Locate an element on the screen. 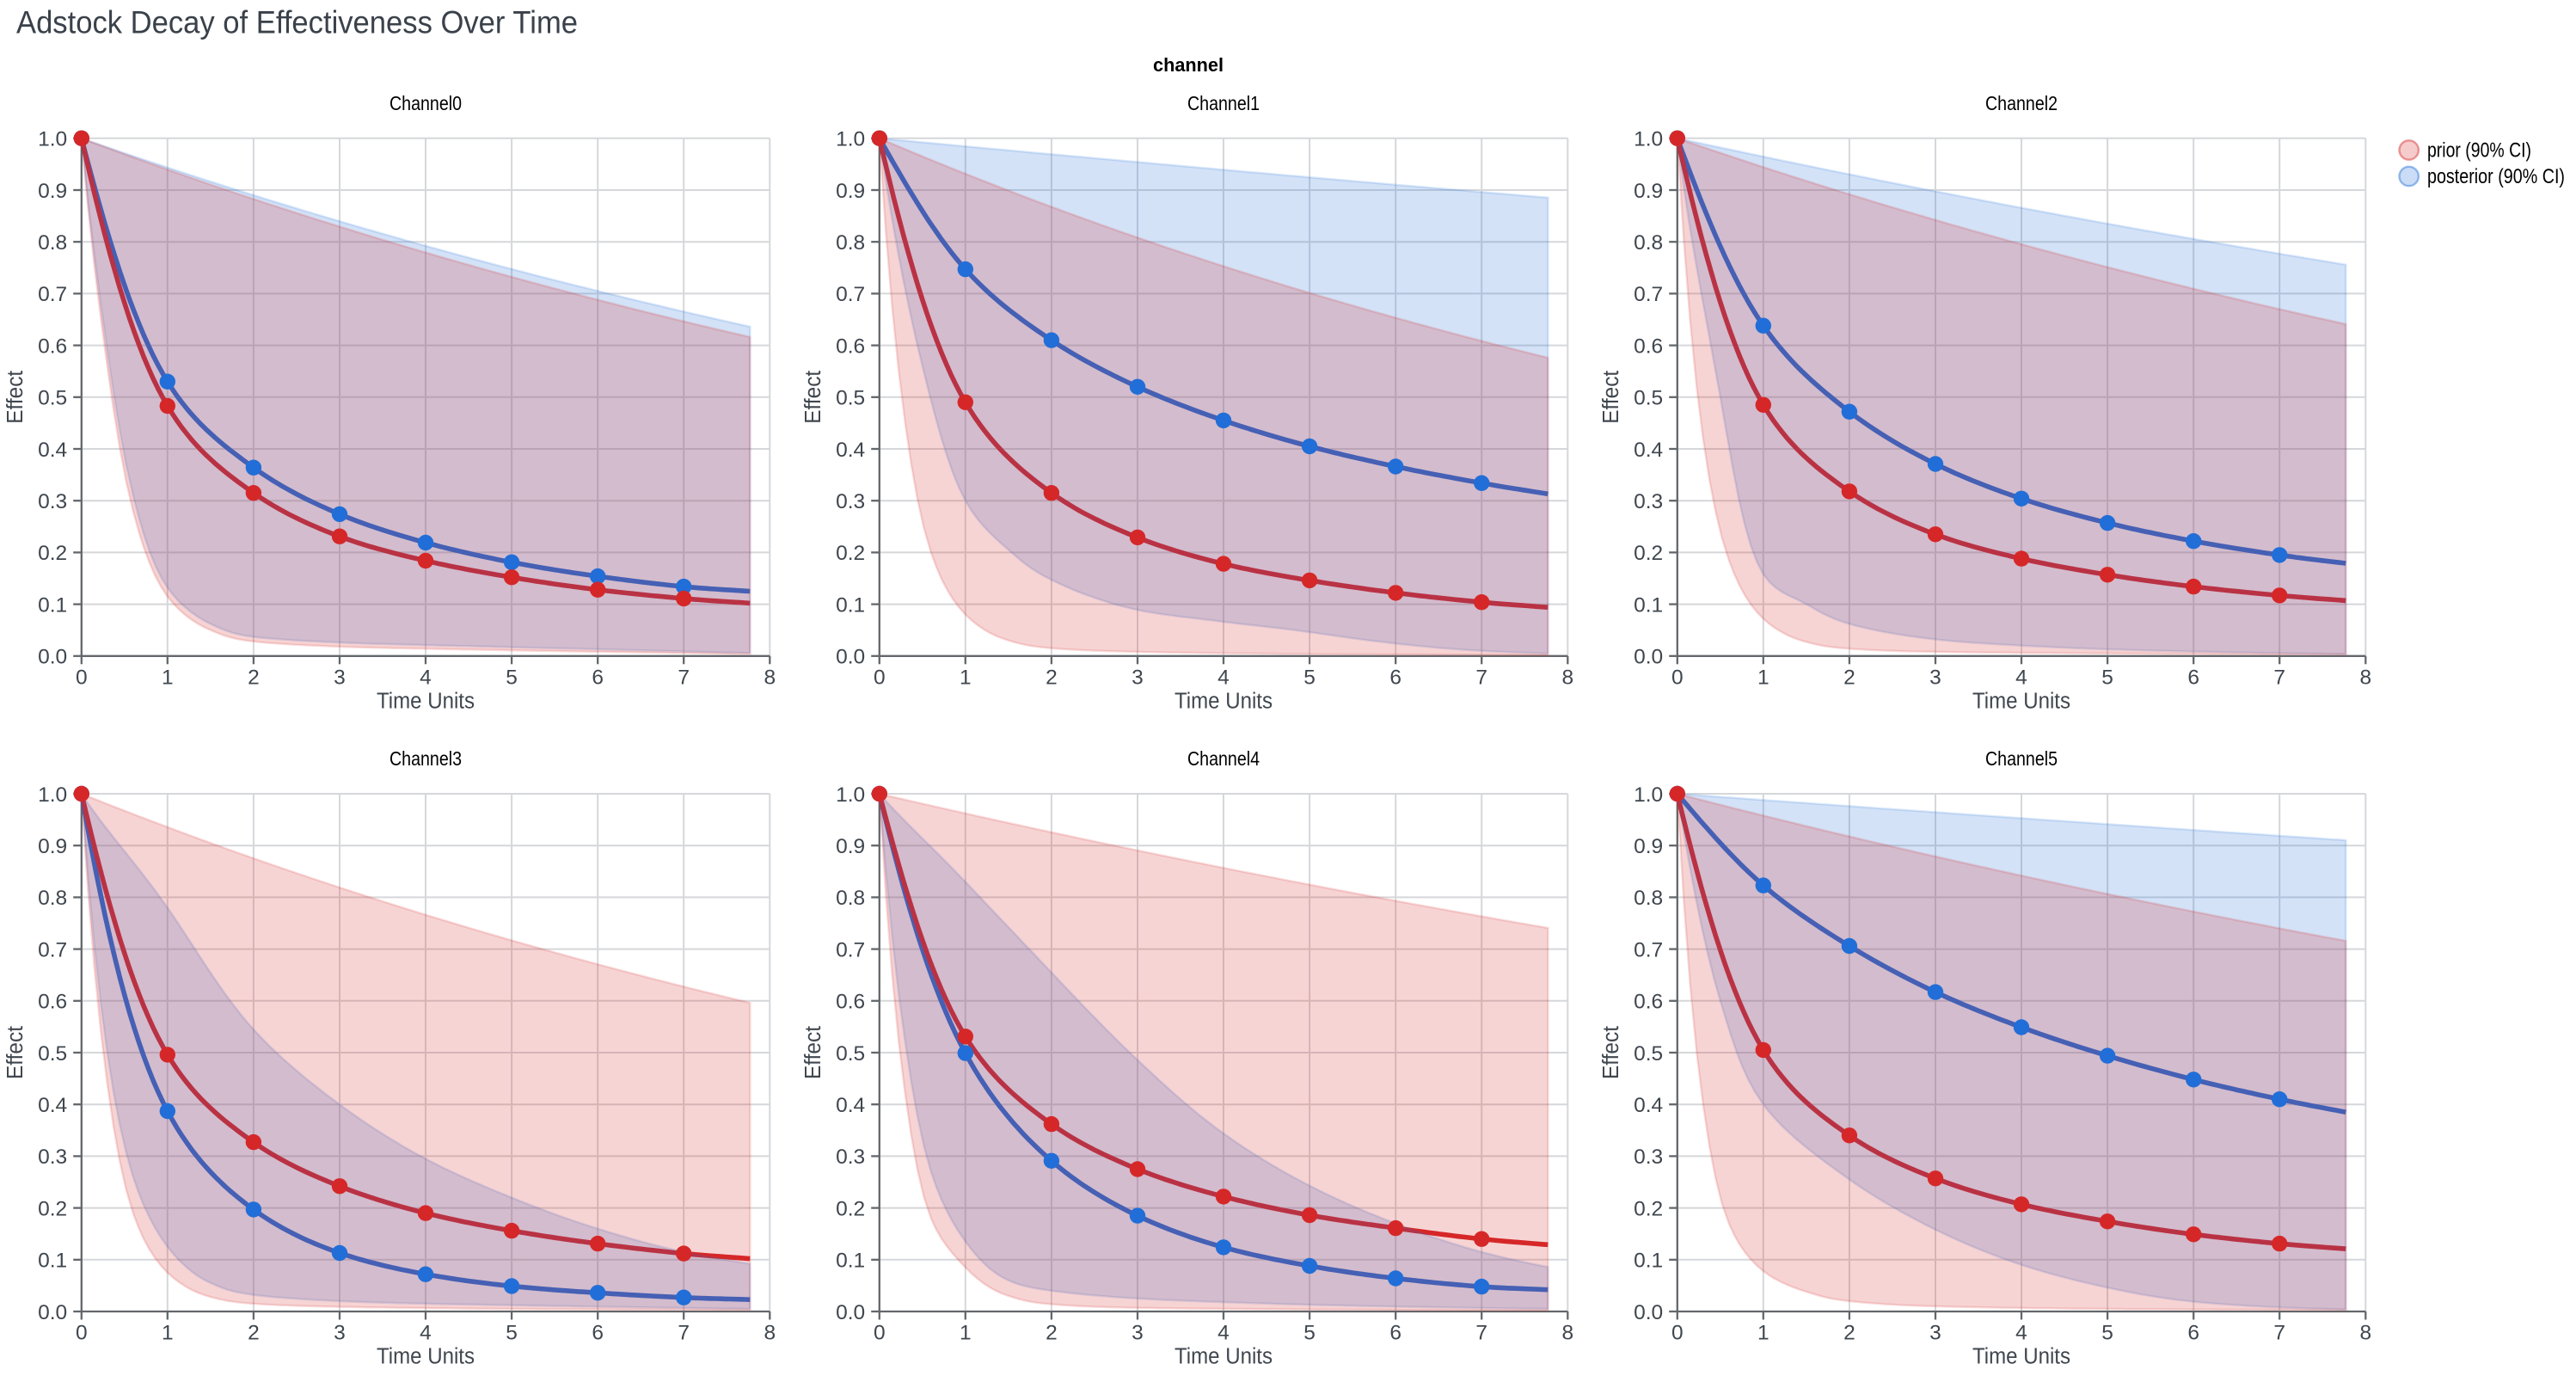 The width and height of the screenshot is (2576, 1382). svg-text:Adstock Decay of Effectiveness: Adstock Decay of Effectiveness Over Time is located at coordinates (297, 23).